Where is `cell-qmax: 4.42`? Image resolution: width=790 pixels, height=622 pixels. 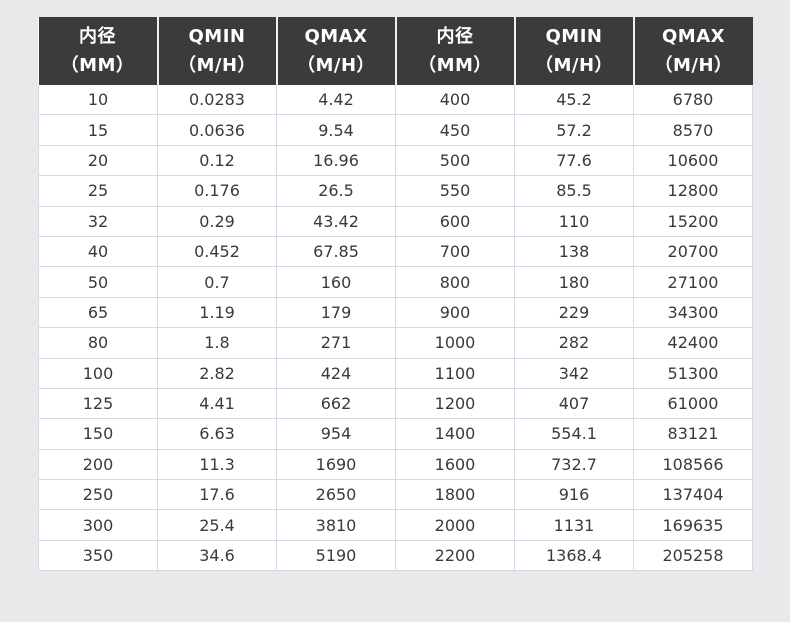 cell-qmax: 4.42 is located at coordinates (336, 100).